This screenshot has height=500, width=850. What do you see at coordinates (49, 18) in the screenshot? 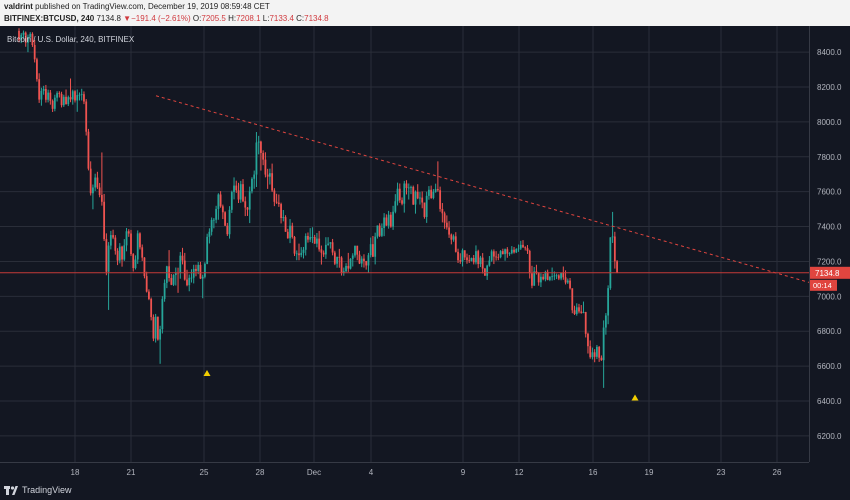
I see `symbol-name: BITFINEX:BTCUSD, 240` at bounding box center [49, 18].